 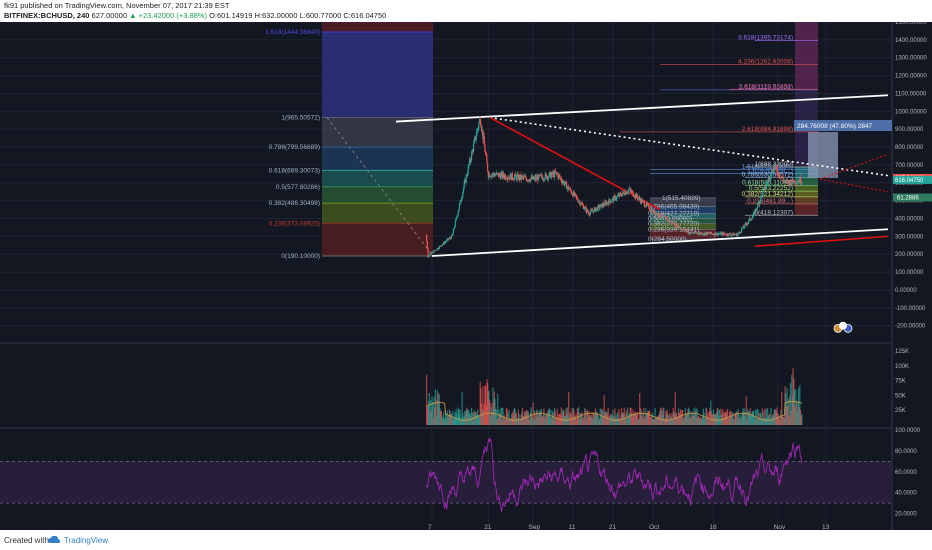 I want to click on fib-right-level-label: 0.5(553.22252), so click(x=771, y=188).